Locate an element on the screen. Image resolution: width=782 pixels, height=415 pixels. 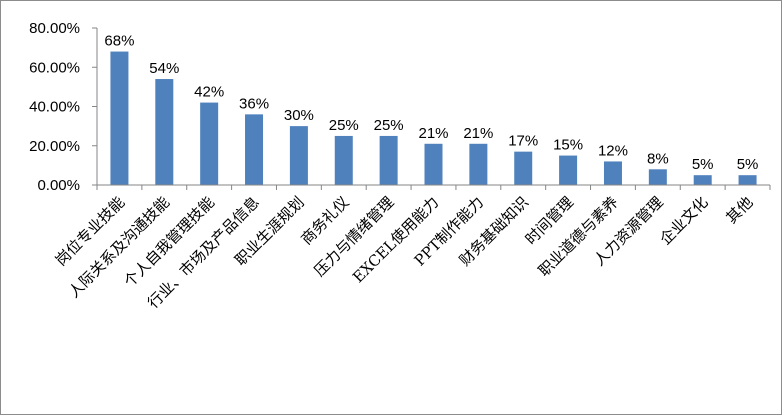
y-axis-ticks: 0.00% 20.00% 40.00% 60.00% 80.00% is located at coordinates (63, 107).